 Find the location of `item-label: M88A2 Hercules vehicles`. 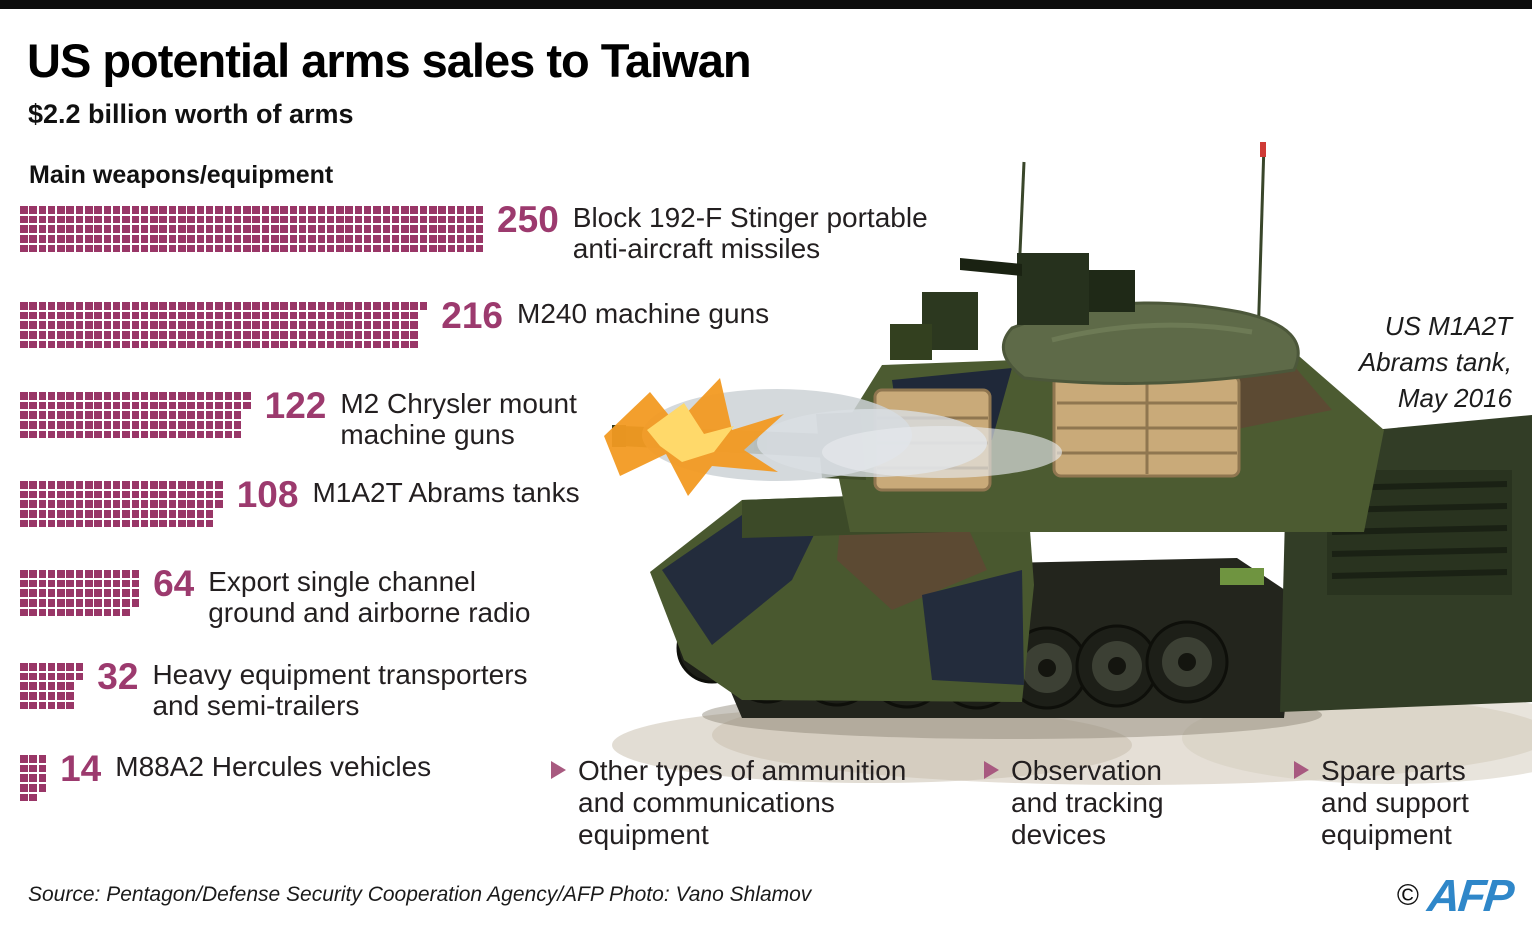

item-label: M88A2 Hercules vehicles is located at coordinates (273, 766).